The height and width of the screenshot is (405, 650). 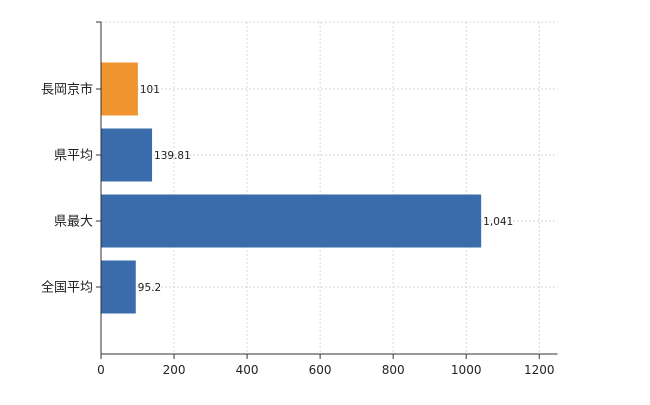 What do you see at coordinates (539, 370) in the screenshot?
I see `x-tick-label-6: 1200` at bounding box center [539, 370].